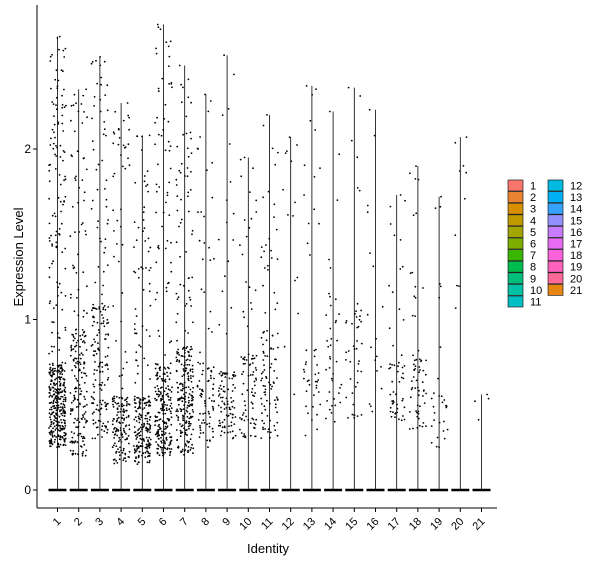 This screenshot has height=573, width=600. Describe the element at coordinates (564, 278) in the screenshot. I see `legend-item-20: 20` at that location.